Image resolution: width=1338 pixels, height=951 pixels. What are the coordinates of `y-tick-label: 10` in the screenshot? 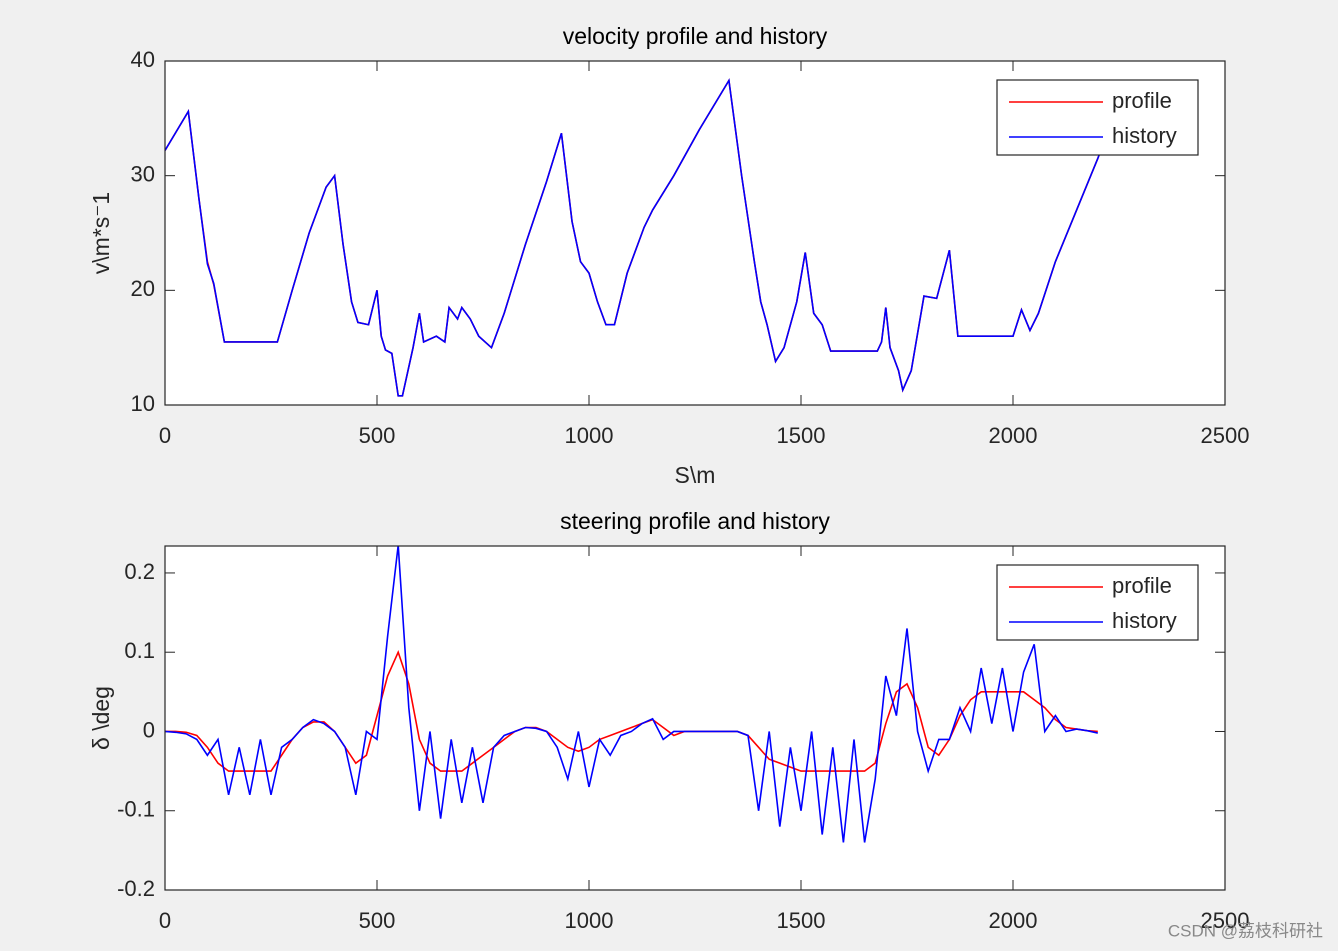 It's located at (143, 403).